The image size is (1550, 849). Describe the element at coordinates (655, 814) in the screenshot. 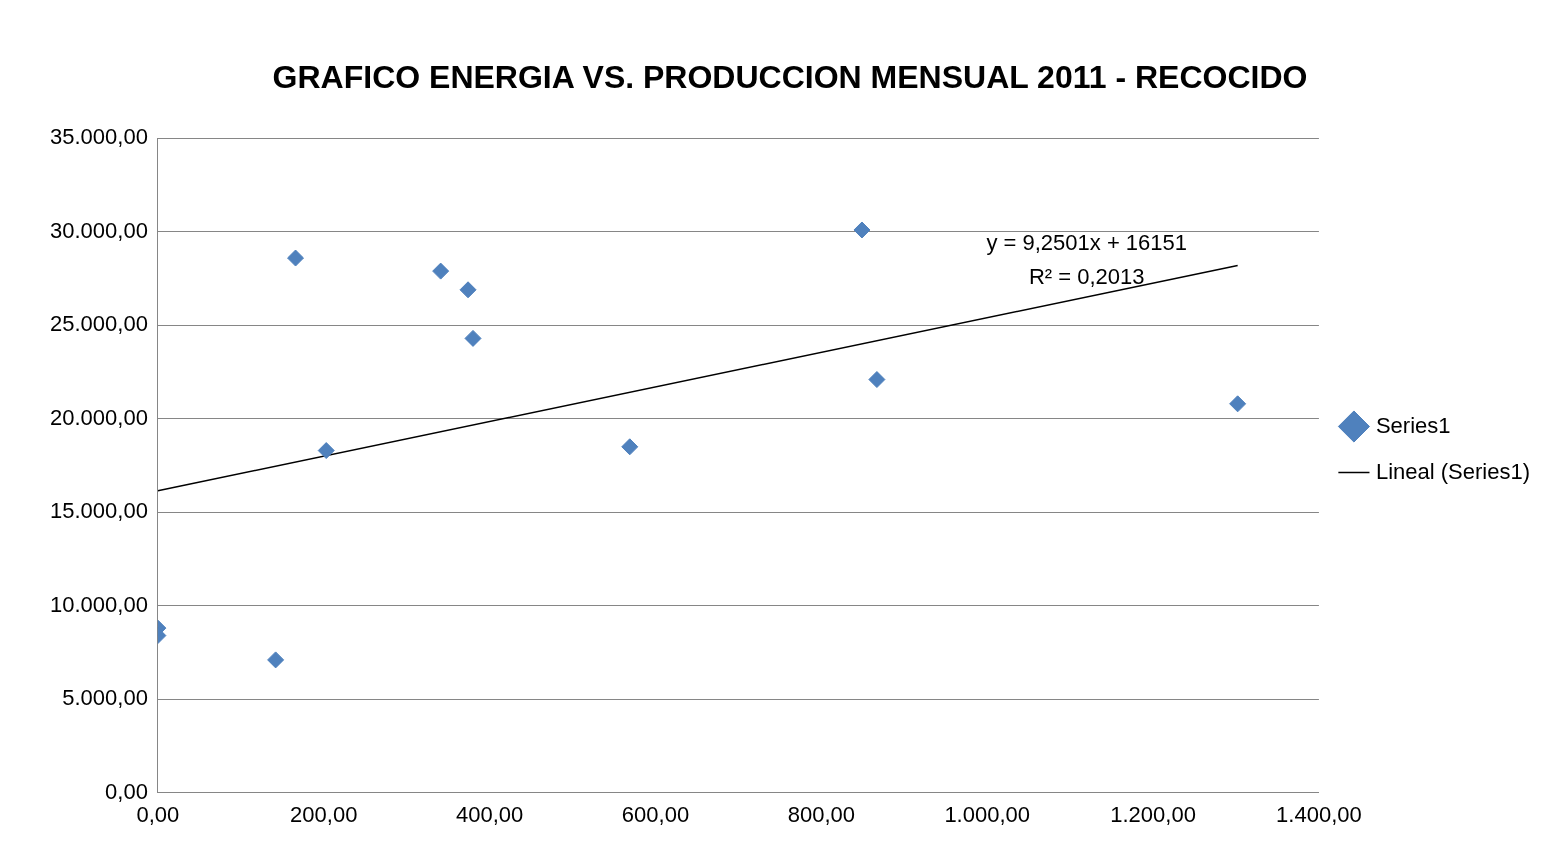

I see `x-tick-label: 600,00` at that location.